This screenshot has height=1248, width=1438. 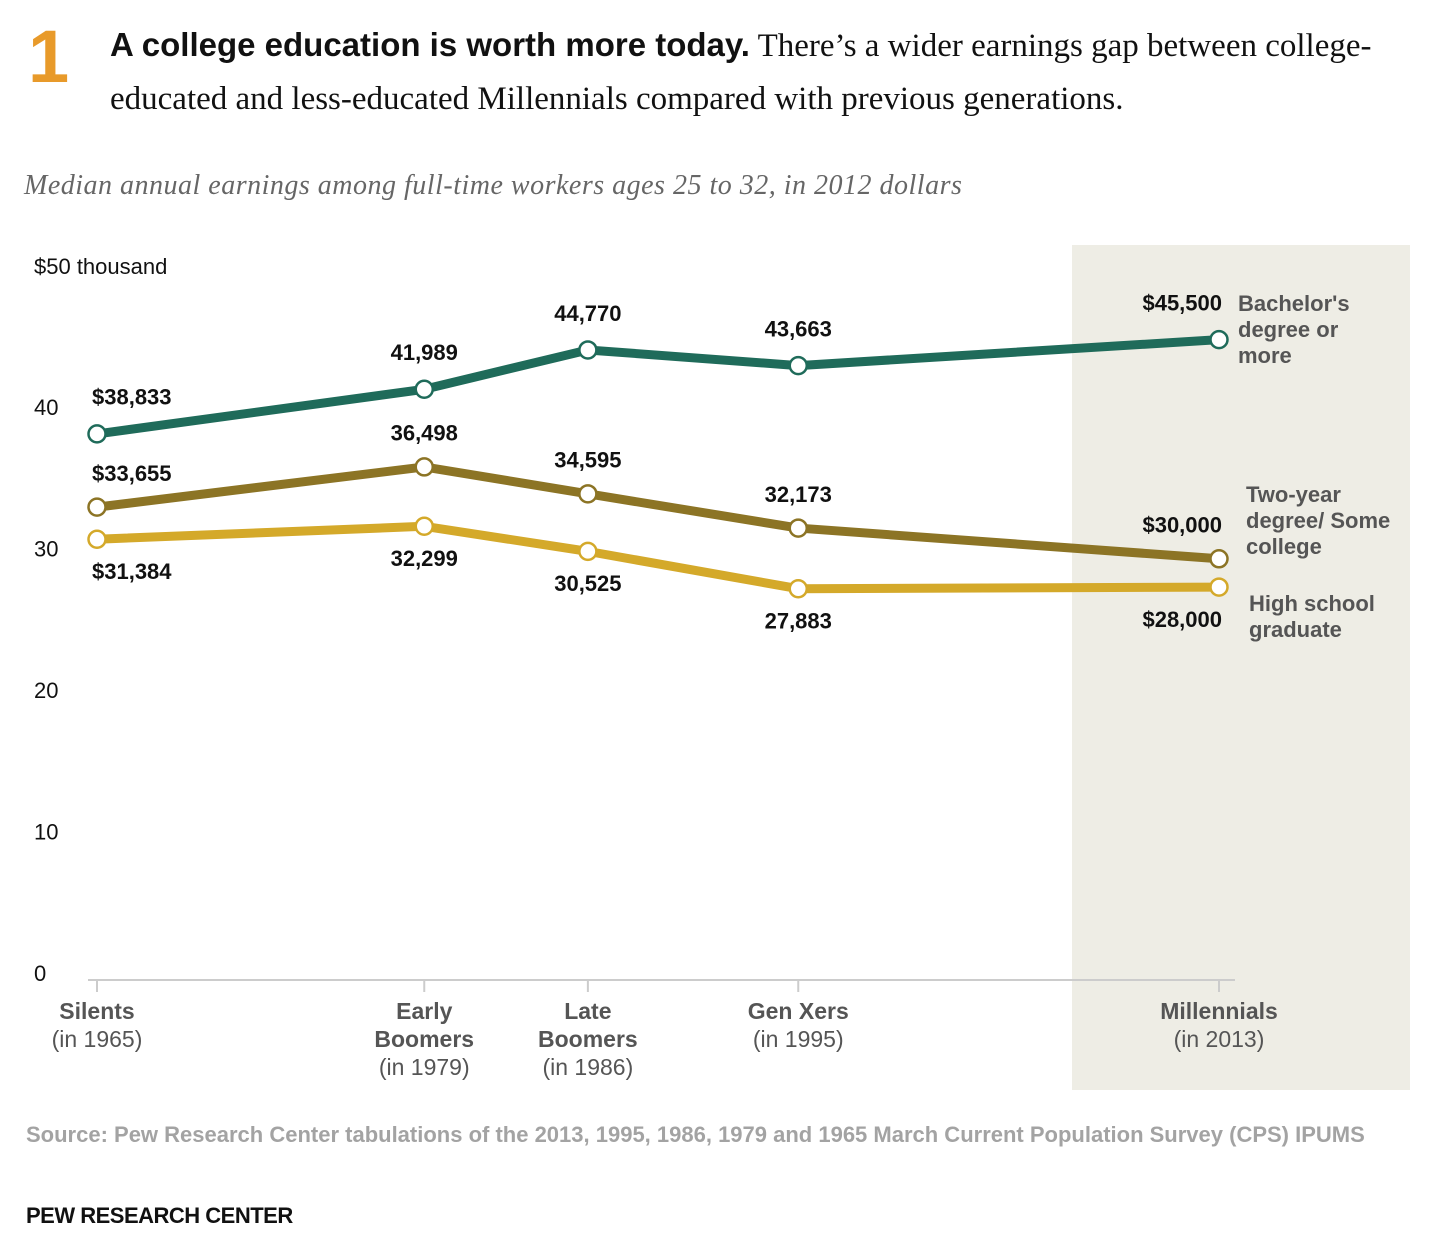 What do you see at coordinates (587, 460) in the screenshot?
I see `value-label: 34,595` at bounding box center [587, 460].